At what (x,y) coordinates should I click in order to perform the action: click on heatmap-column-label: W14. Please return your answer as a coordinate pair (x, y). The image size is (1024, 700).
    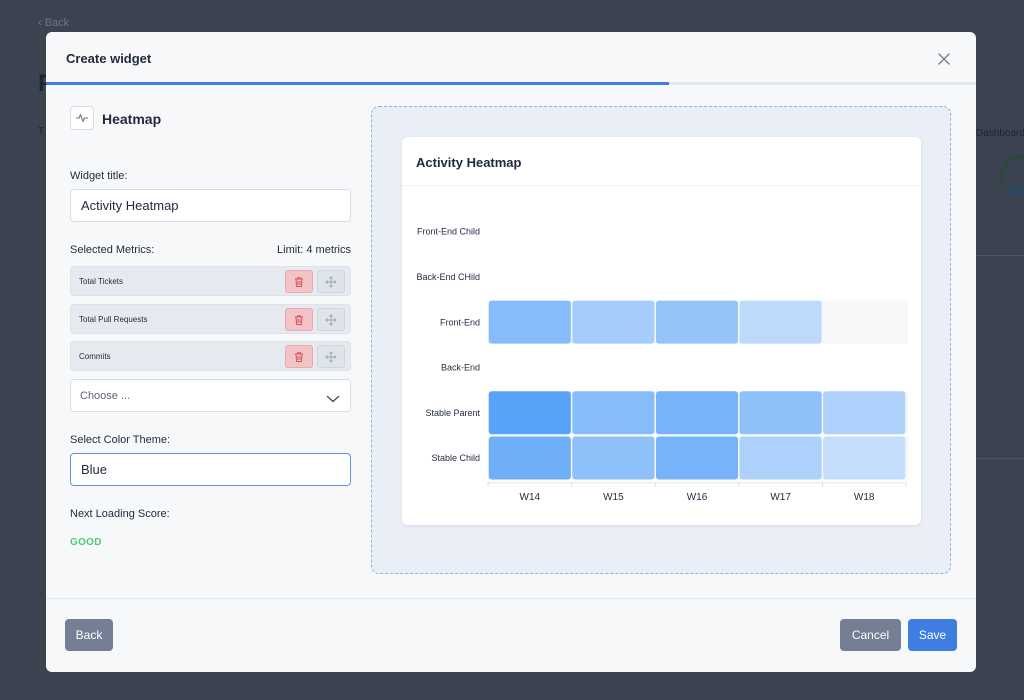
    Looking at the image, I should click on (530, 497).